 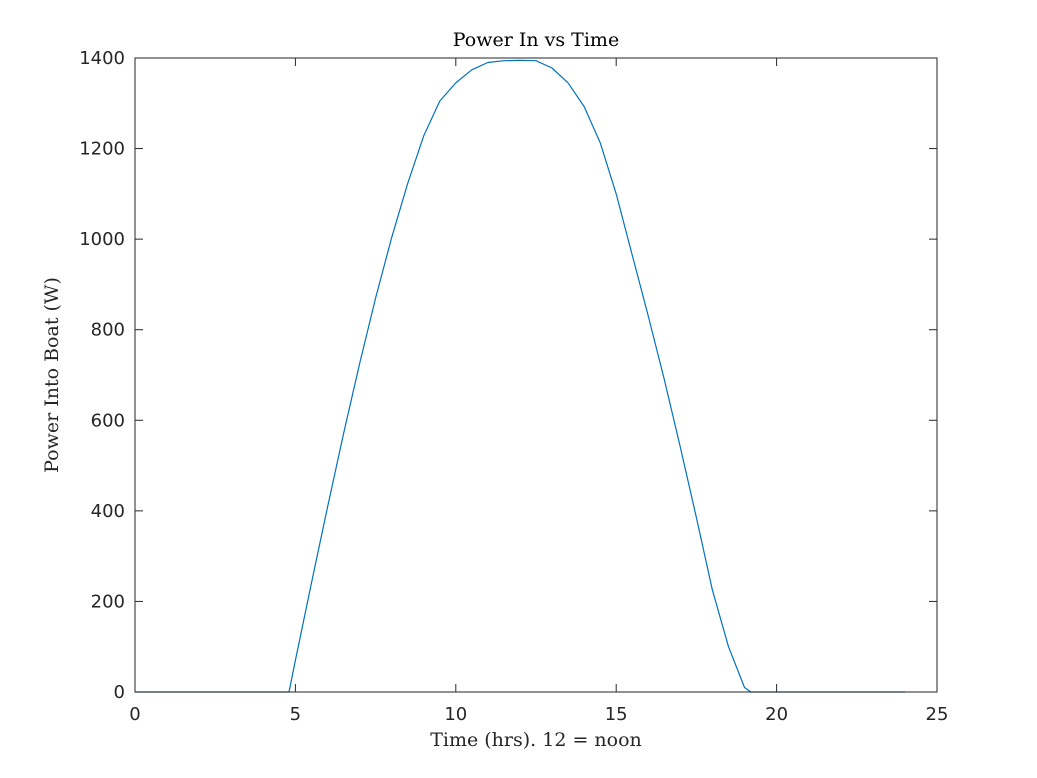 I want to click on x-tick-label: 0, so click(x=134, y=714).